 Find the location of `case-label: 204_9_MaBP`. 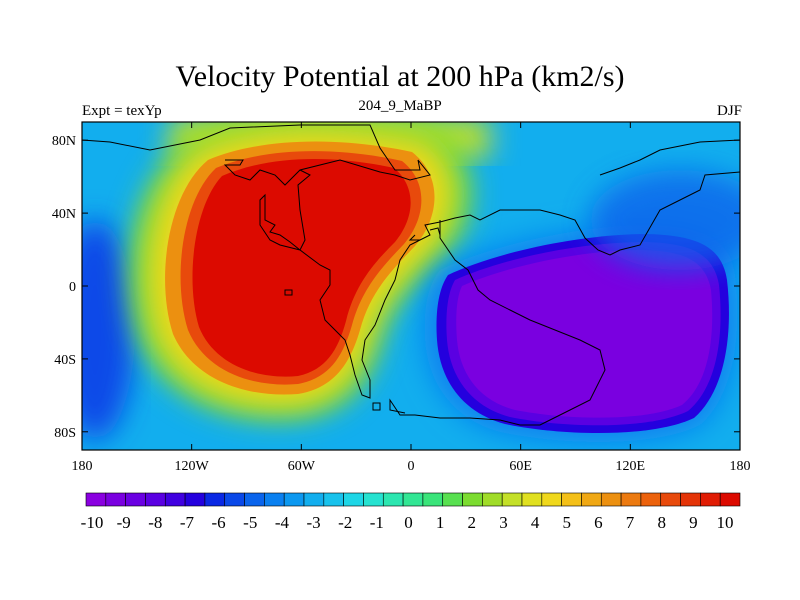

case-label: 204_9_MaBP is located at coordinates (400, 106).